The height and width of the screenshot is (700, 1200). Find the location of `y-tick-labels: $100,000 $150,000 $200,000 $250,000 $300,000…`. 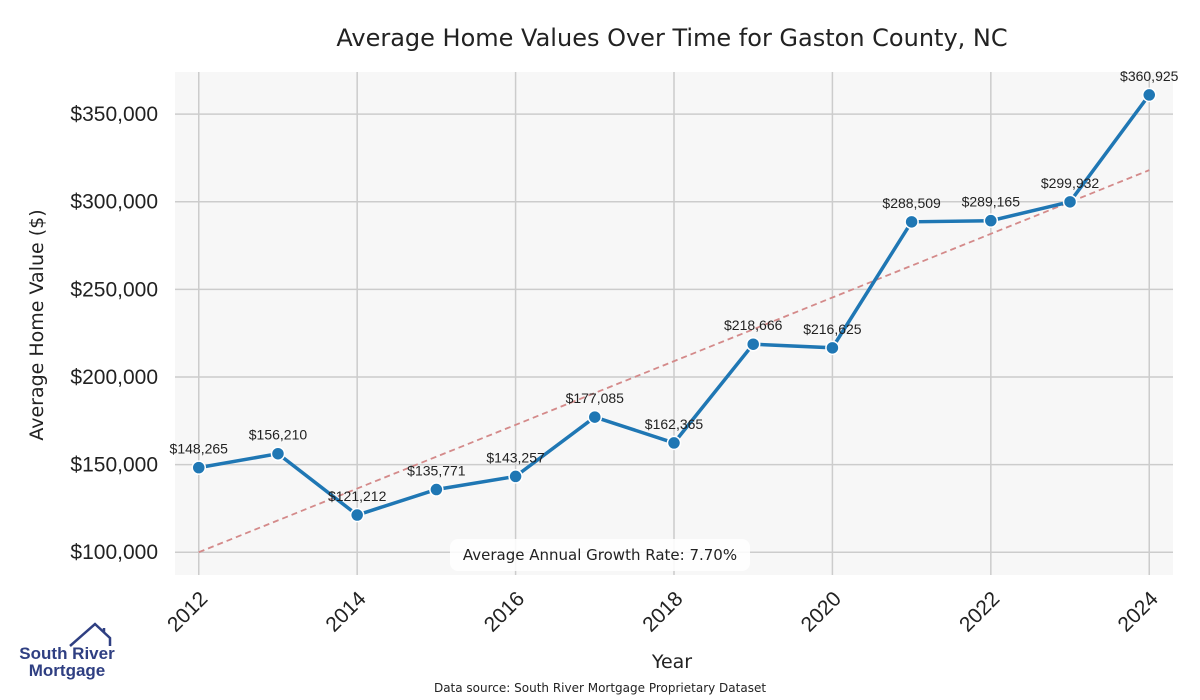

y-tick-labels: $100,000 $150,000 $200,000 $250,000 $300,000… is located at coordinates (114, 333).